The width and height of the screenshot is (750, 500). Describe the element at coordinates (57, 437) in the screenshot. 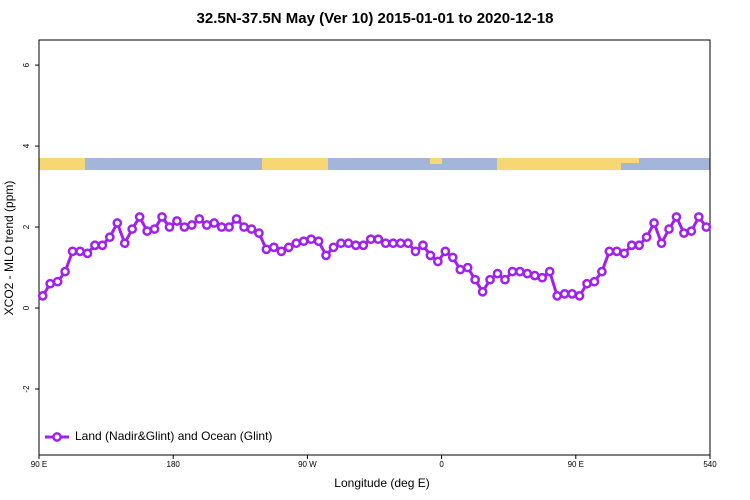

I see `legend-marker` at that location.